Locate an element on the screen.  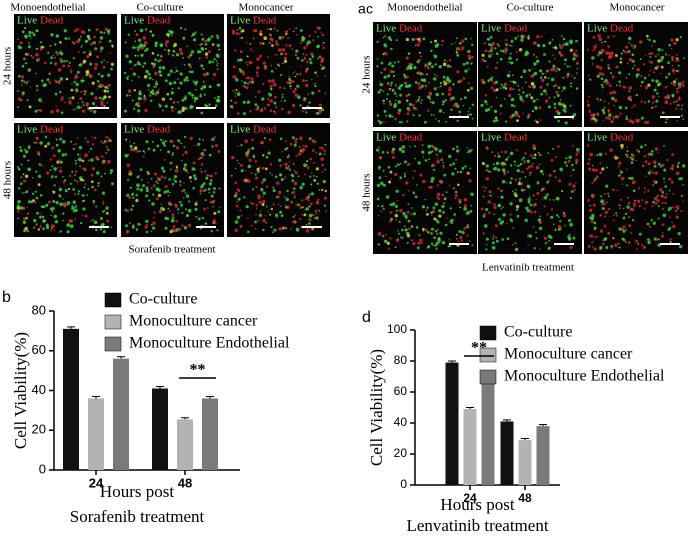
x-tick-label: 24 is located at coordinates (470, 498).